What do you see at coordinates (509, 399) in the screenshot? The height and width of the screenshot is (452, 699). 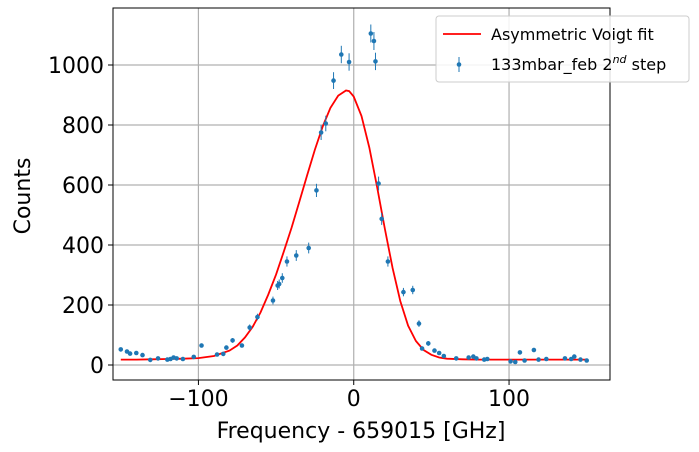 I see `x-tick-label: 100` at bounding box center [509, 399].